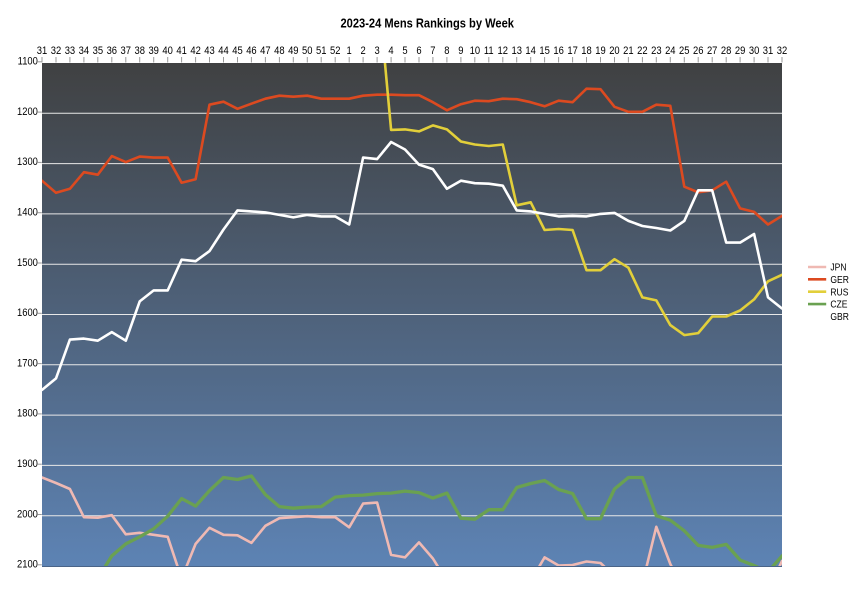 The image size is (856, 589). Describe the element at coordinates (112, 51) in the screenshot. I see `svg-text: 36` at that location.